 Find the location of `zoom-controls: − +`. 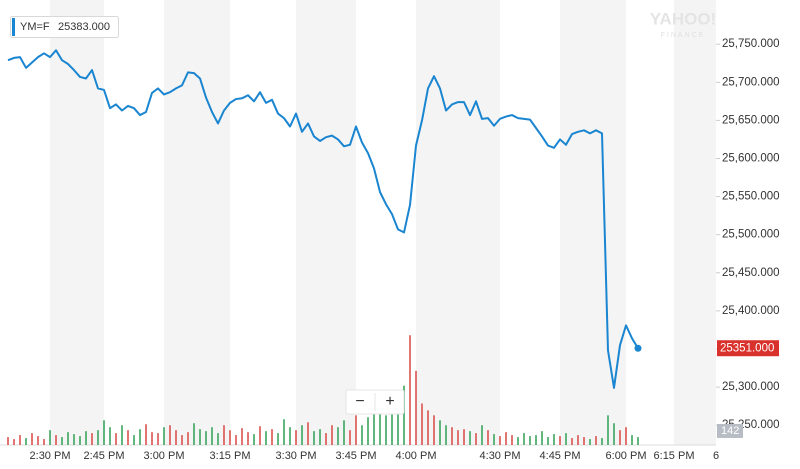

zoom-controls: − + is located at coordinates (375, 402).